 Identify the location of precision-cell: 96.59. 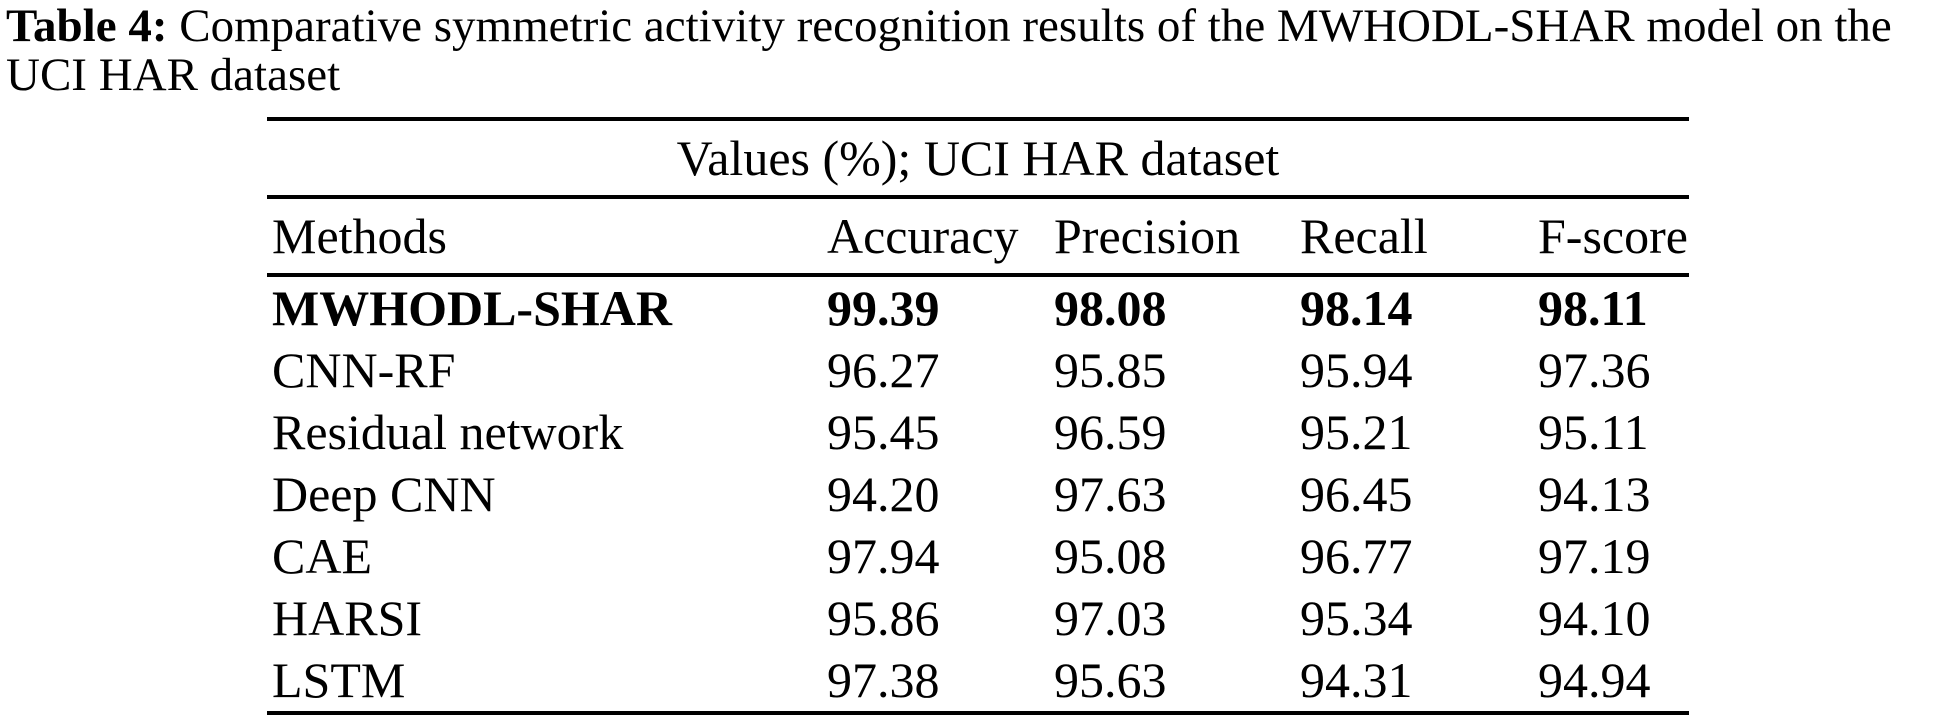
(1110, 432).